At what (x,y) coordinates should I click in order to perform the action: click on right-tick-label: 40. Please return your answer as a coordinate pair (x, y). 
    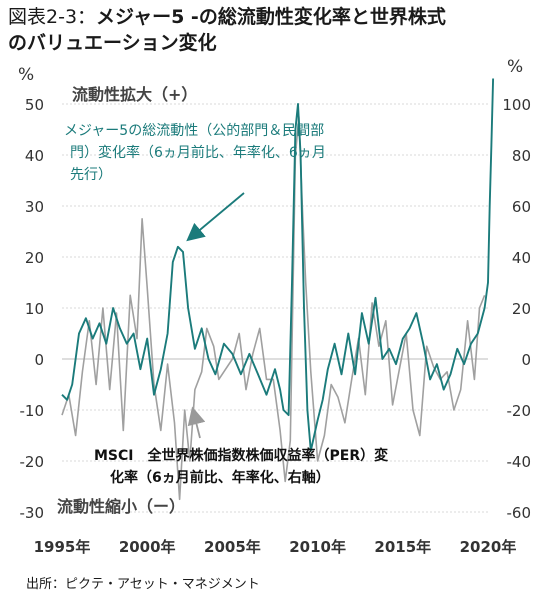
    Looking at the image, I should click on (521, 258).